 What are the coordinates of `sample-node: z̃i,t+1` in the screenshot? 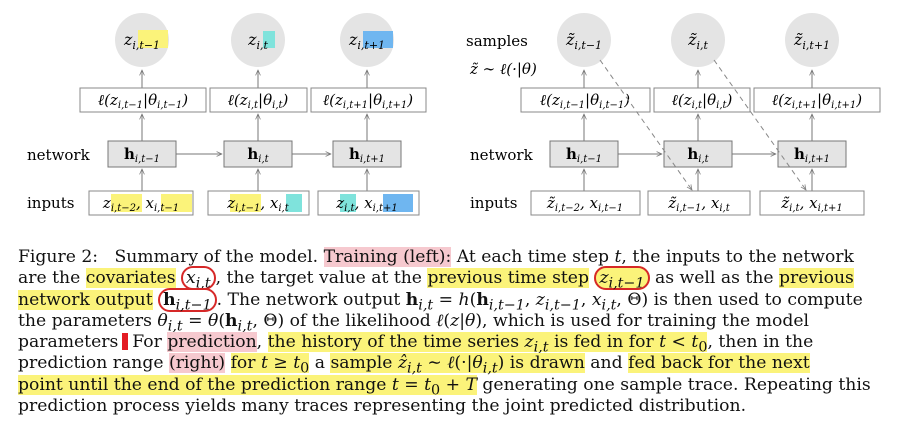 It's located at (812, 40).